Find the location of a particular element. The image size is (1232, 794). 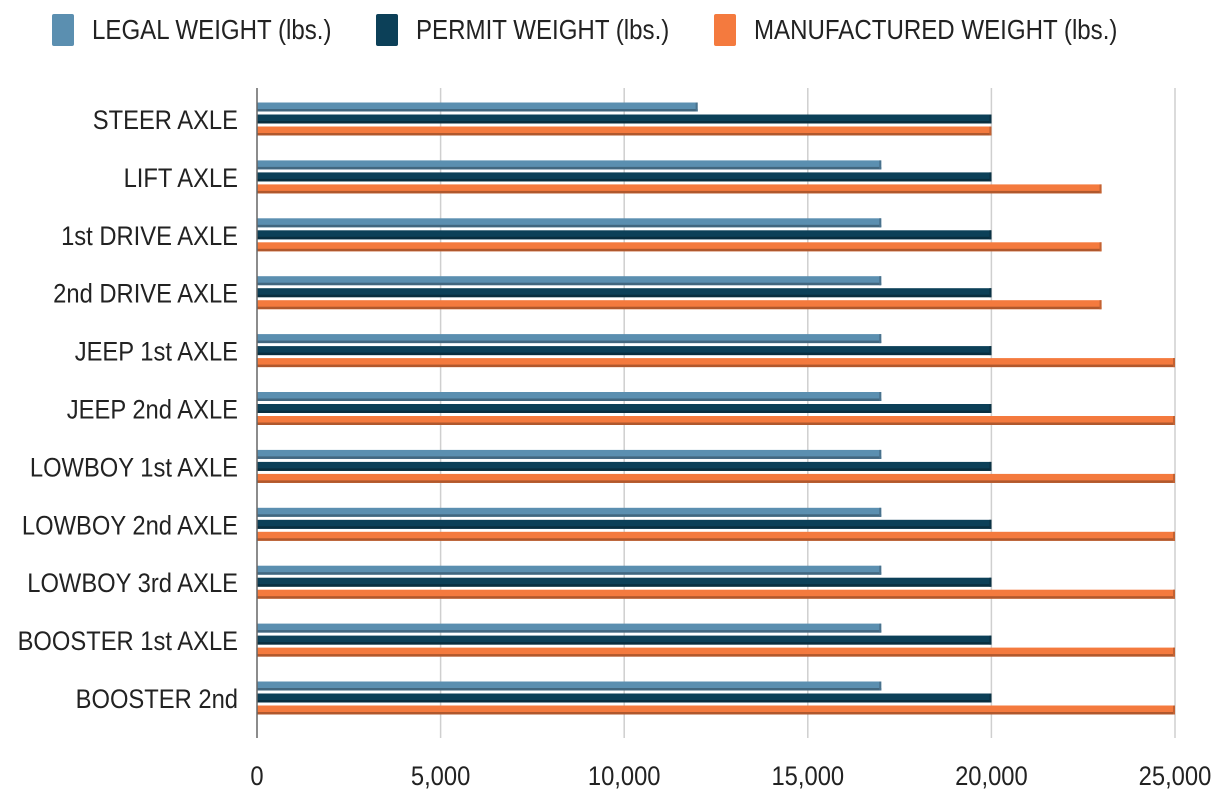

category-label: 2nd DRIVE AXLE is located at coordinates (145, 294).